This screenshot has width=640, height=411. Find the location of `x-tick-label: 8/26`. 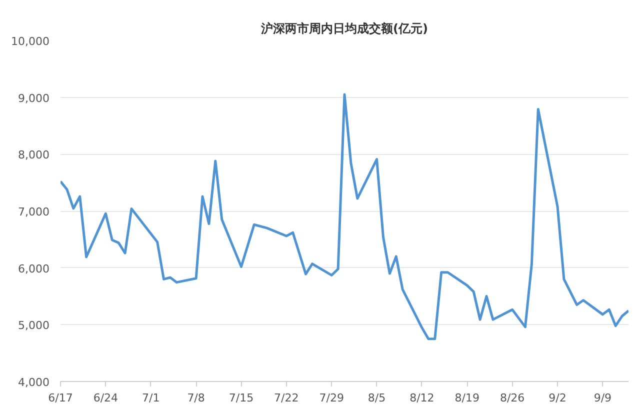

x-tick-label: 8/26 is located at coordinates (512, 398).